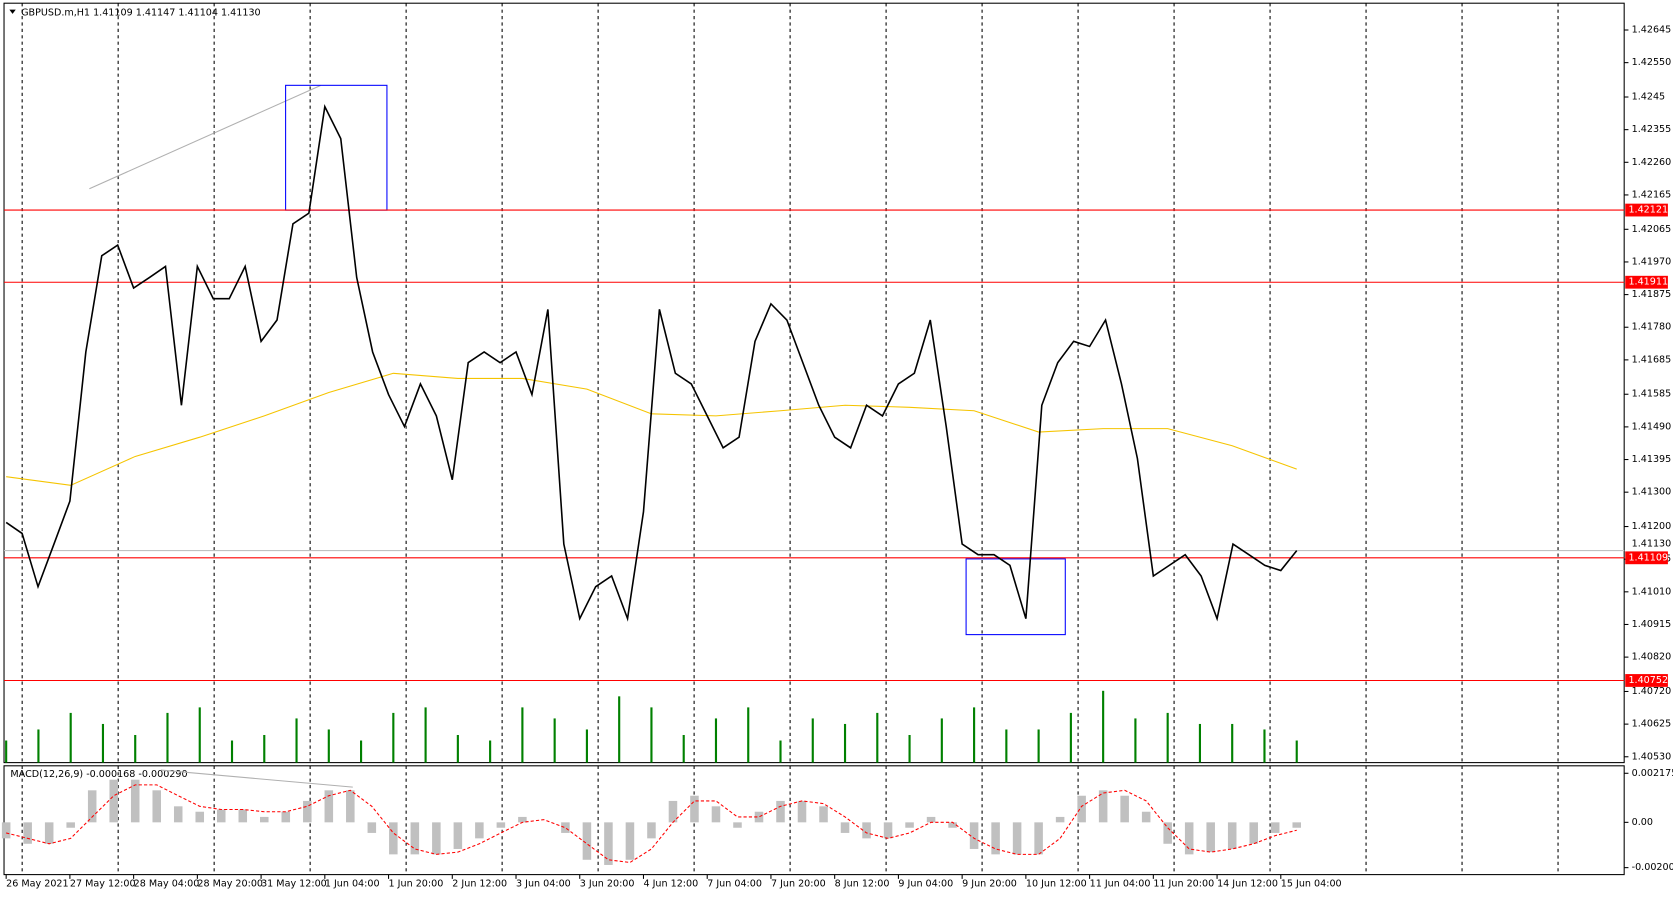  I want to click on x-tick-label: 4 Jun 12:00, so click(670, 884).